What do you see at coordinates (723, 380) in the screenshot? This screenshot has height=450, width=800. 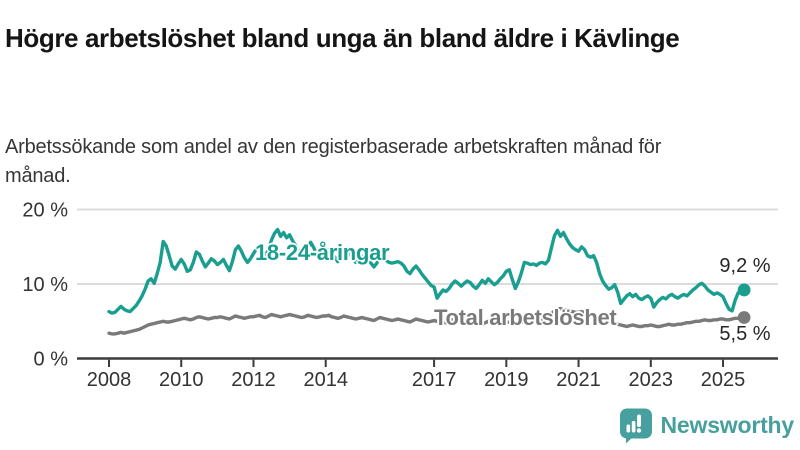 I see `x-tick-label: 2025` at bounding box center [723, 380].